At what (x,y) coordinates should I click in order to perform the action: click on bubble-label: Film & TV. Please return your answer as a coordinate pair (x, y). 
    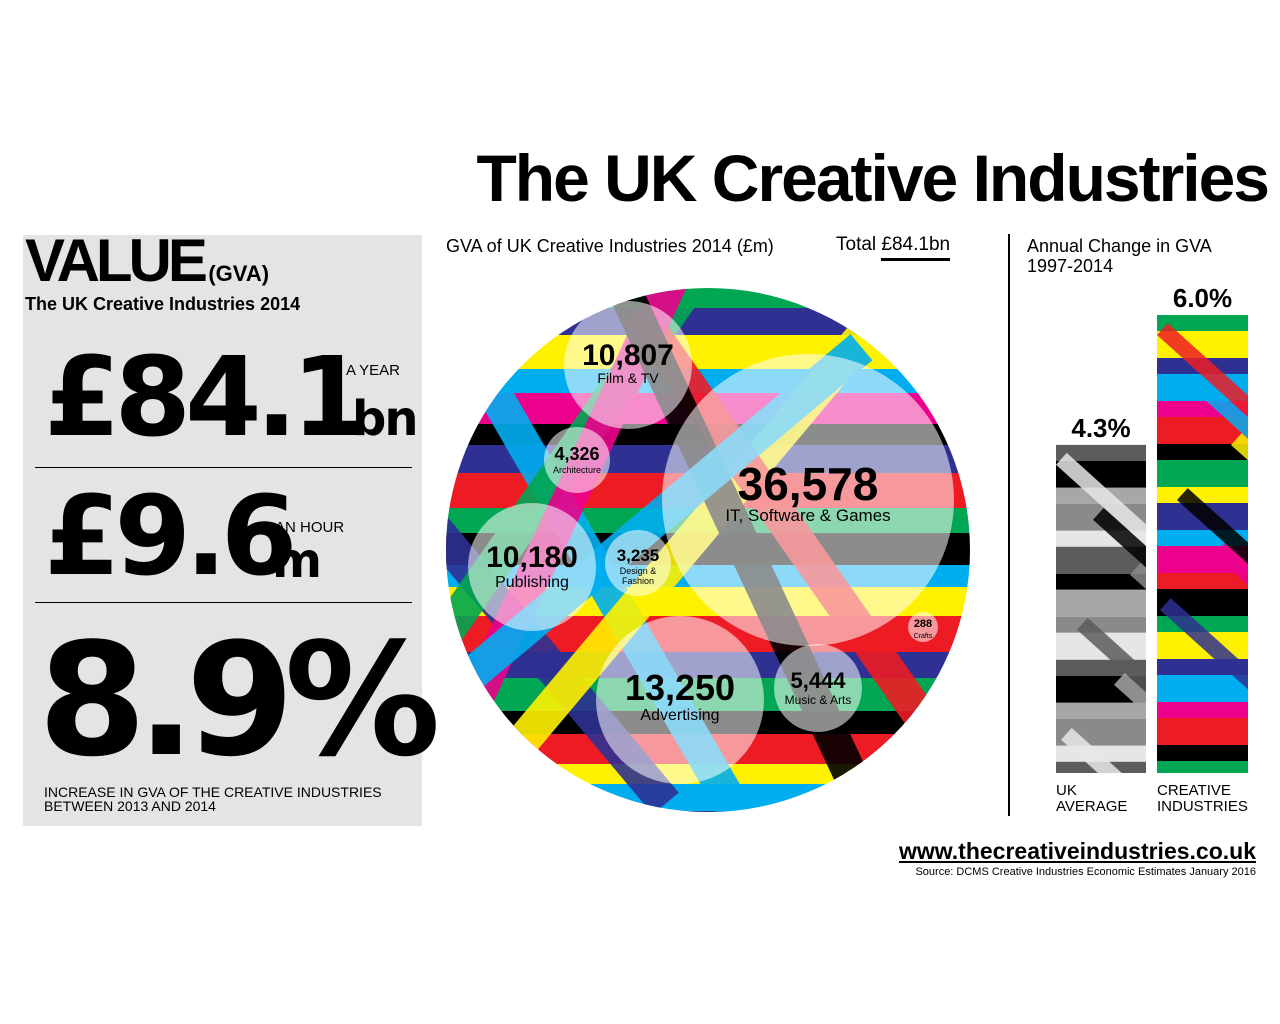
    Looking at the image, I should click on (628, 378).